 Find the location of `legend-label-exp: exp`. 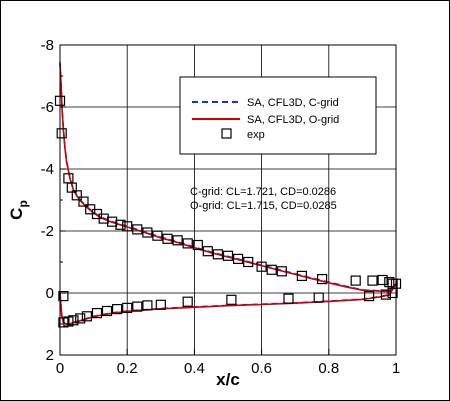

legend-label-exp: exp is located at coordinates (256, 135).